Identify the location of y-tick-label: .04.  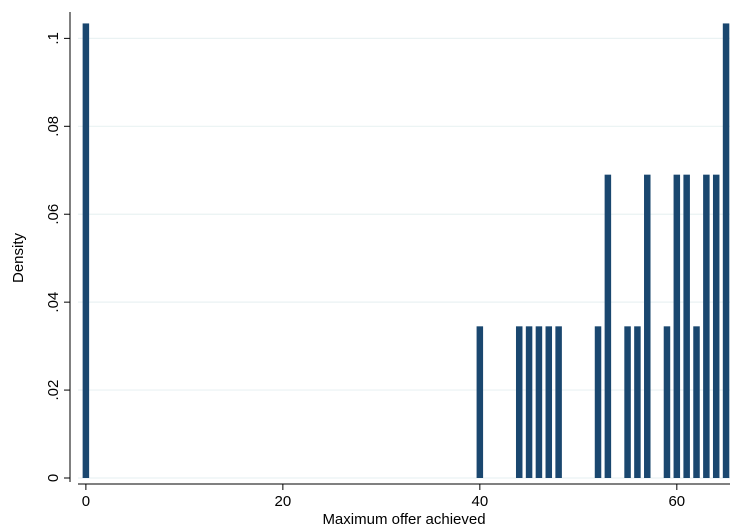
(53, 302).